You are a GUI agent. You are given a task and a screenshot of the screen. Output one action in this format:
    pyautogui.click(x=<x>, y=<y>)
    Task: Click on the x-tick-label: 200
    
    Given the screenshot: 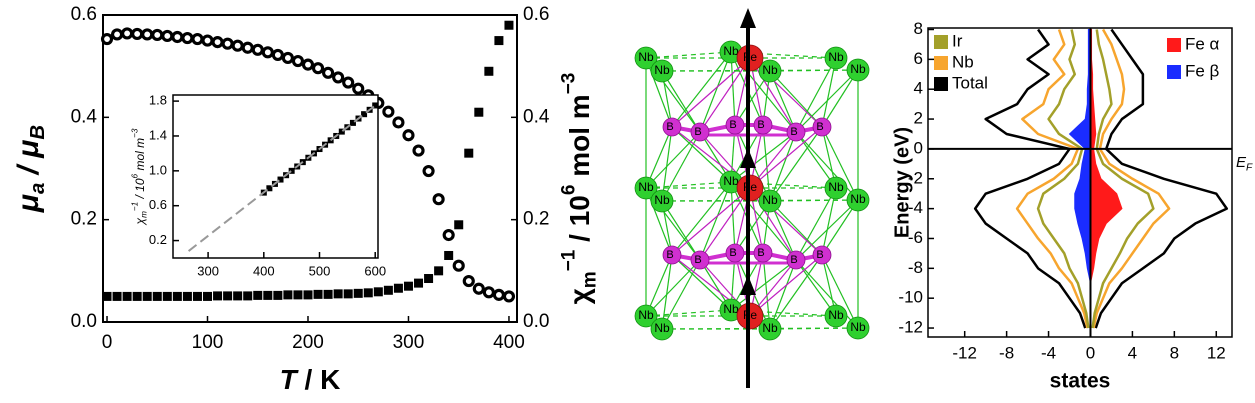 What is the action you would take?
    pyautogui.click(x=308, y=342)
    